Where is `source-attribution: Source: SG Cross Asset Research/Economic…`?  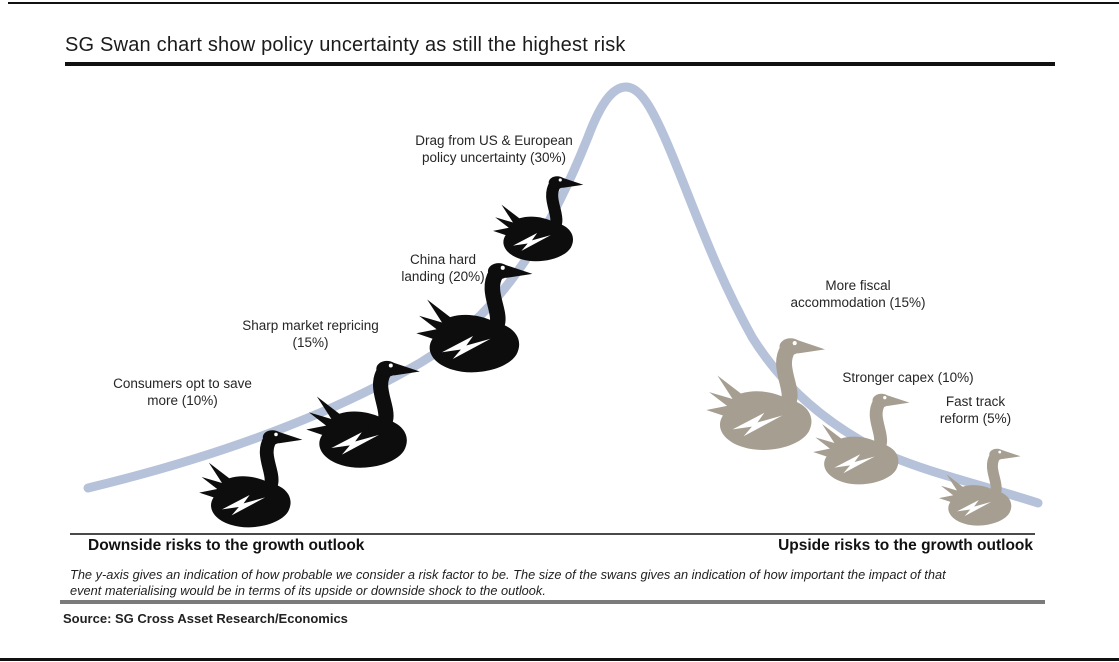
source-attribution: Source: SG Cross Asset Research/Economic… is located at coordinates (205, 618).